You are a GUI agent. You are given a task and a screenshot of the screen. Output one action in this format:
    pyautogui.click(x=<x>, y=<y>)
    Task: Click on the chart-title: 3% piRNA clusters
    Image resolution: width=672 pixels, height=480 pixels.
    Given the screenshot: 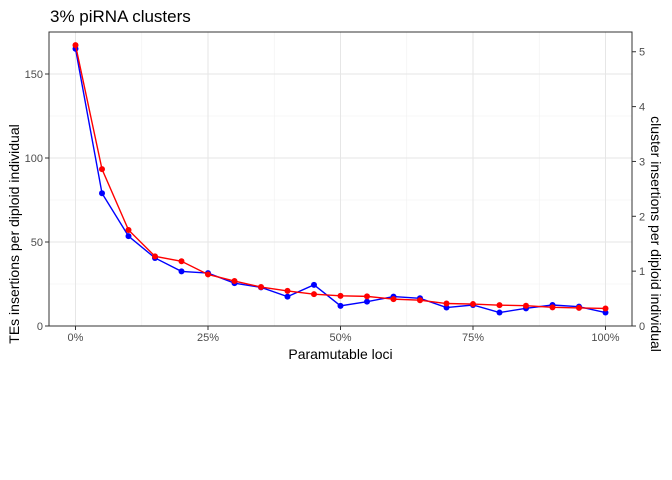 What is the action you would take?
    pyautogui.click(x=120, y=16)
    